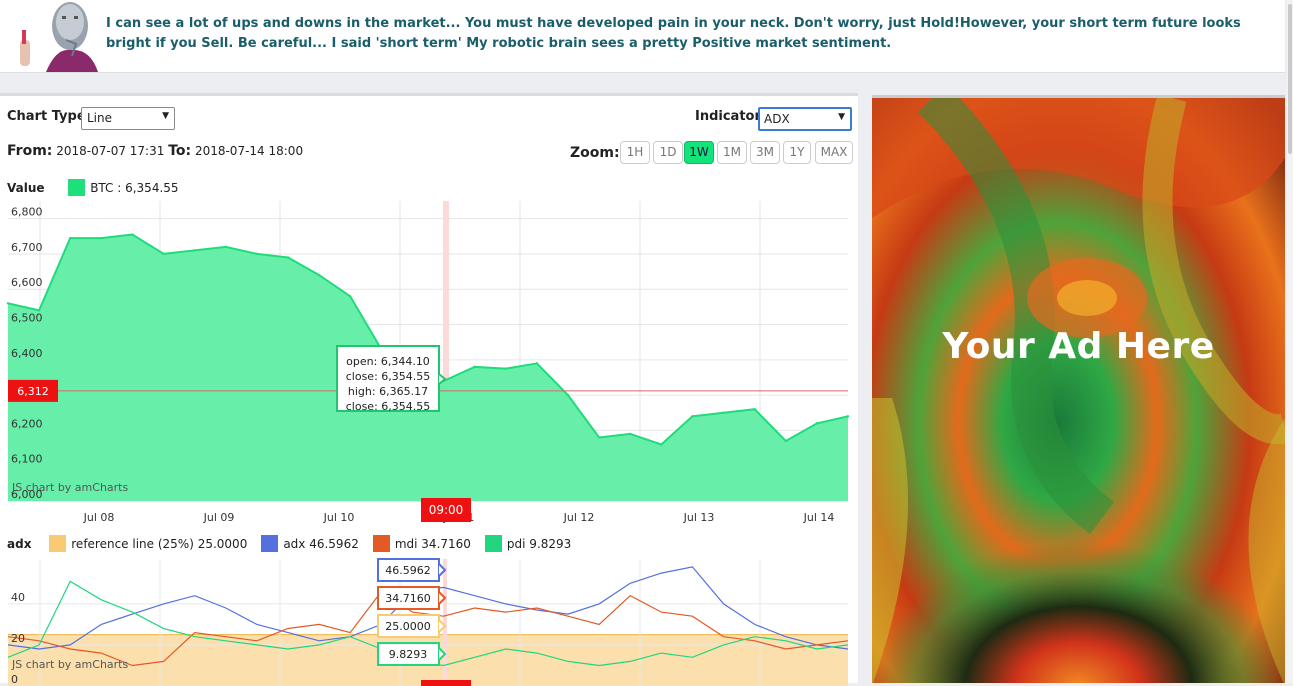  Describe the element at coordinates (408, 570) in the screenshot. I see `adx-tooltip-text: 46.5962` at that location.